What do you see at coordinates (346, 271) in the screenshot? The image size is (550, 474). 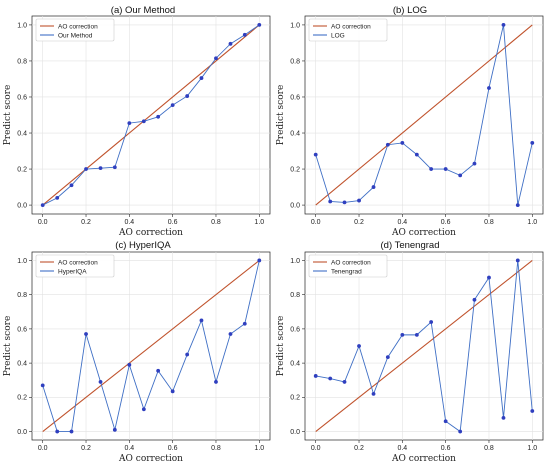 I see `legend-entry: Tenengrad` at bounding box center [346, 271].